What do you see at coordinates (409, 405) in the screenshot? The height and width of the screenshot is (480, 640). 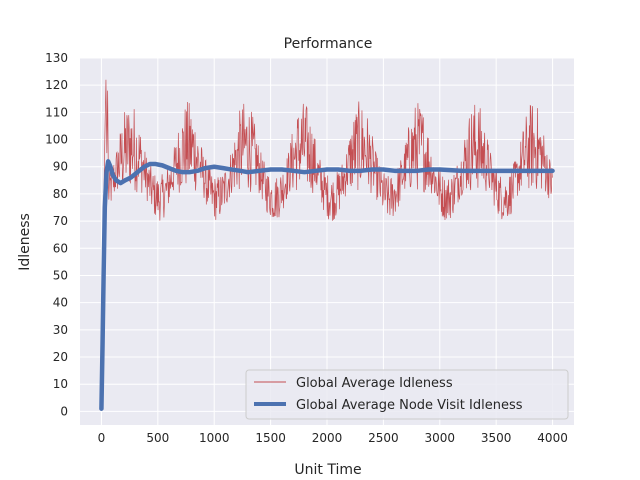 I see `legend-label-node-visit-idleness: Global Average Node Visit Idleness` at bounding box center [409, 405].